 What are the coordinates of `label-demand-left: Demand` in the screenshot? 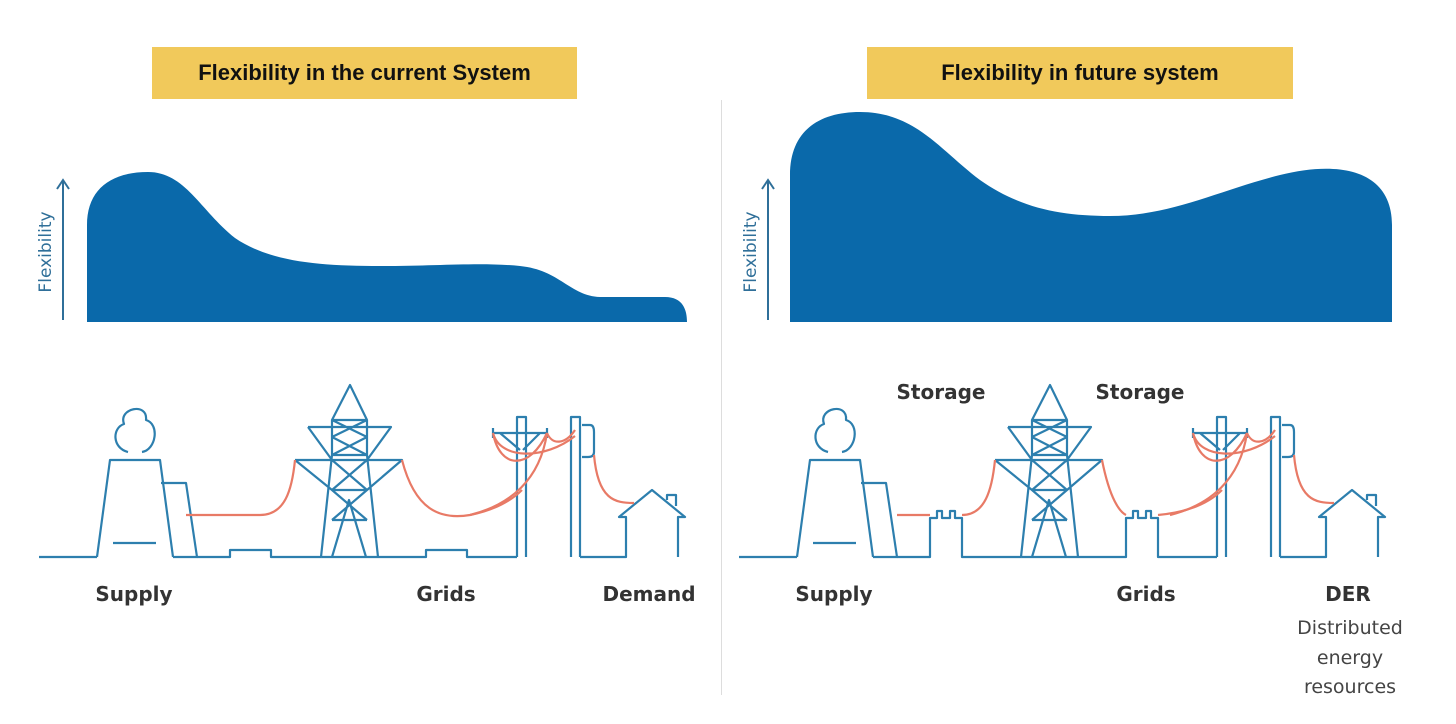 It's located at (648, 594).